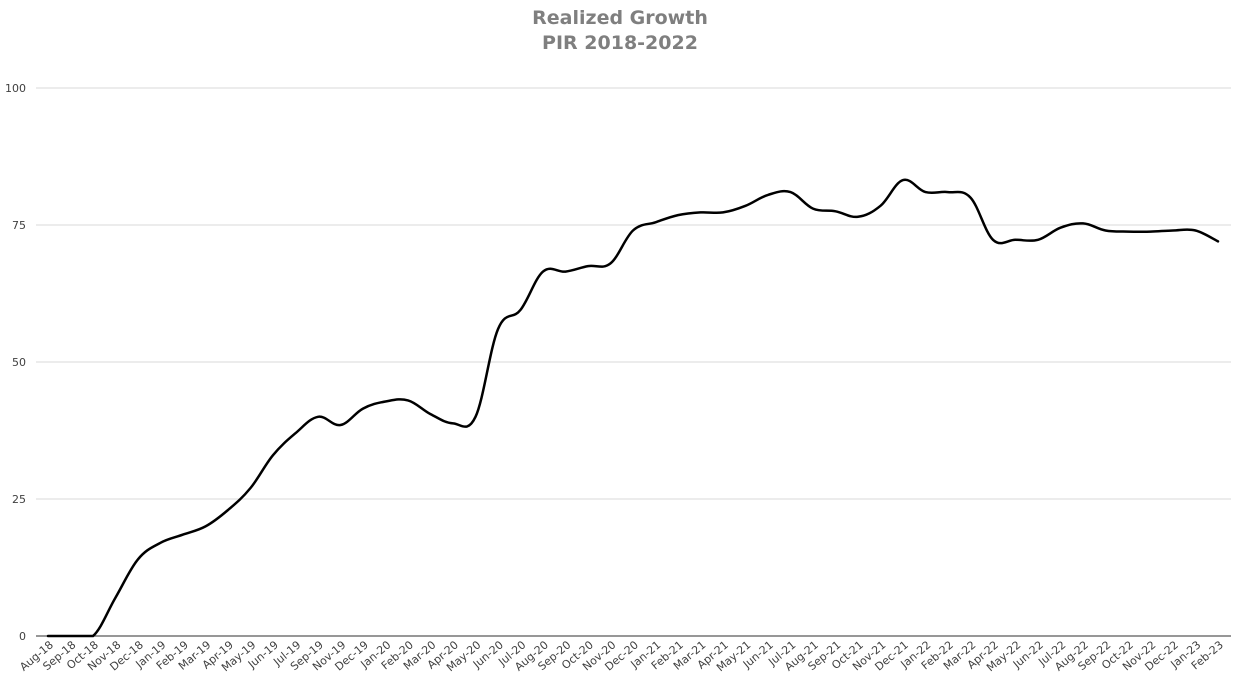  I want to click on chart-title: Realized Growth, so click(620, 18).